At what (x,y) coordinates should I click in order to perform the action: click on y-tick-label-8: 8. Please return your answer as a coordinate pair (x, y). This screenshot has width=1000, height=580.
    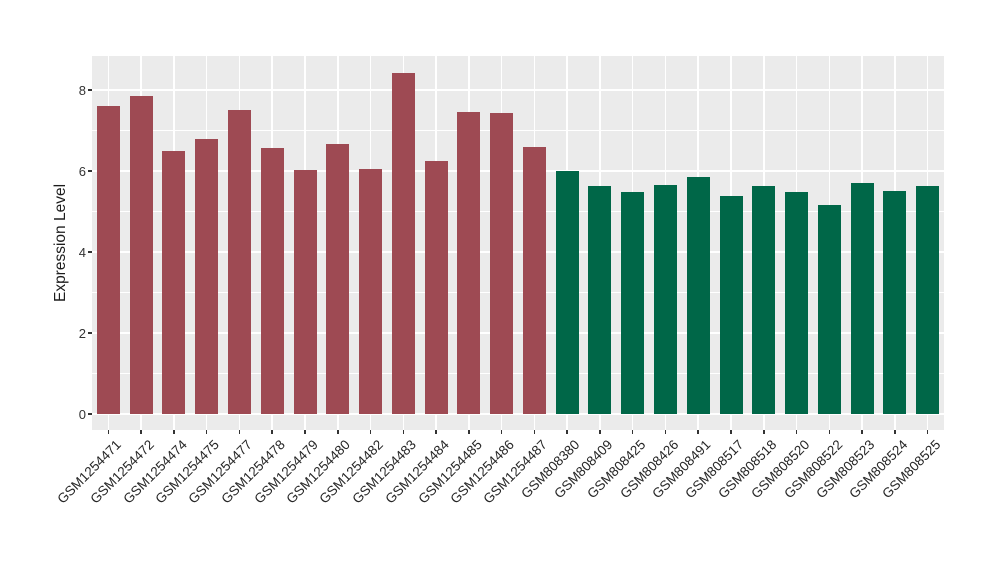
    Looking at the image, I should click on (82, 90).